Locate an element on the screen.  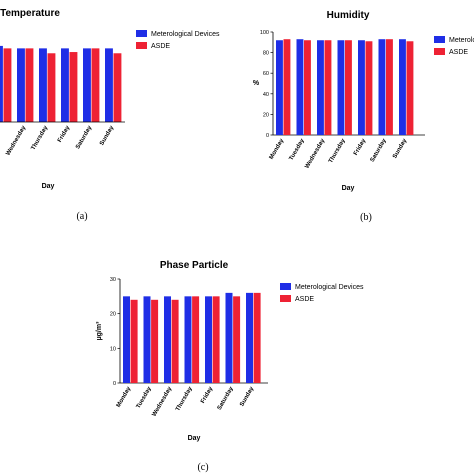
y-tick-label: 40 is located at coordinates (266, 95).